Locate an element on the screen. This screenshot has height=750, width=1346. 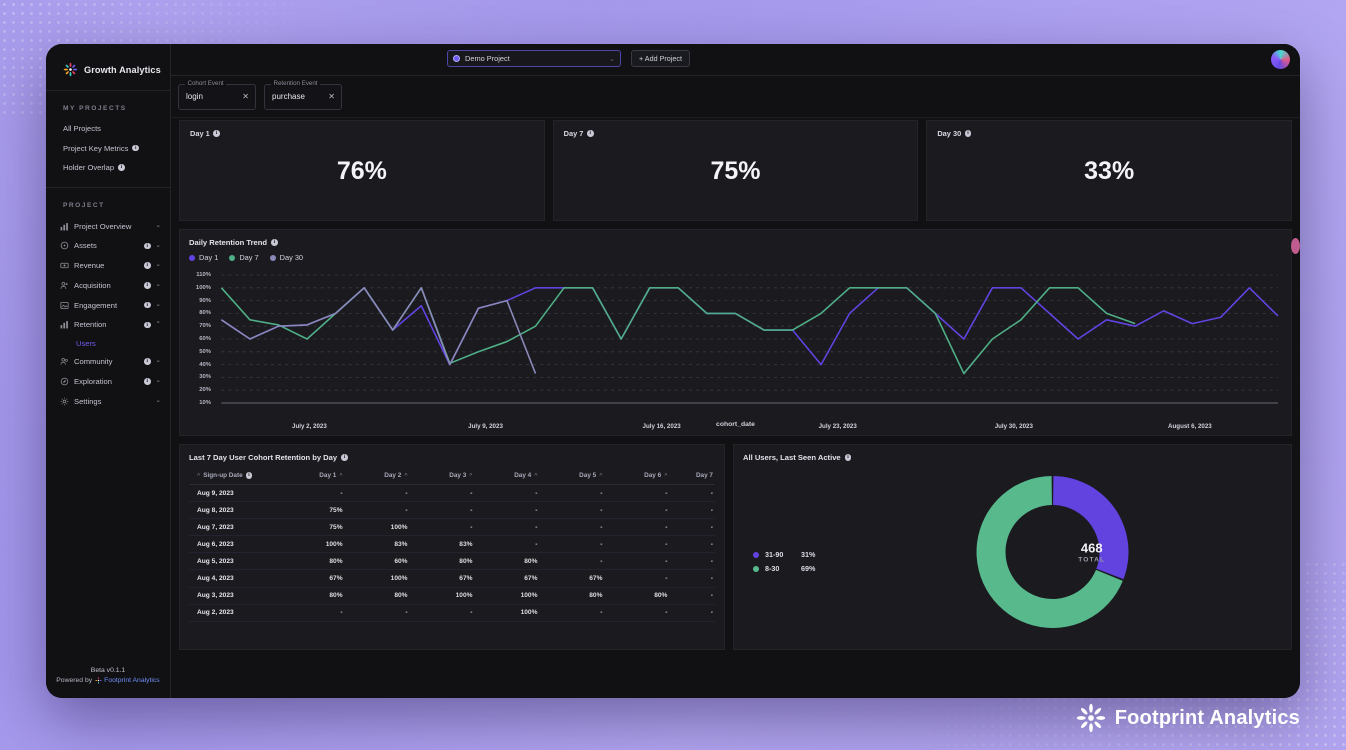
sidebar-item-holder-overlap: Holder Overlap i is located at coordinates (108, 167).